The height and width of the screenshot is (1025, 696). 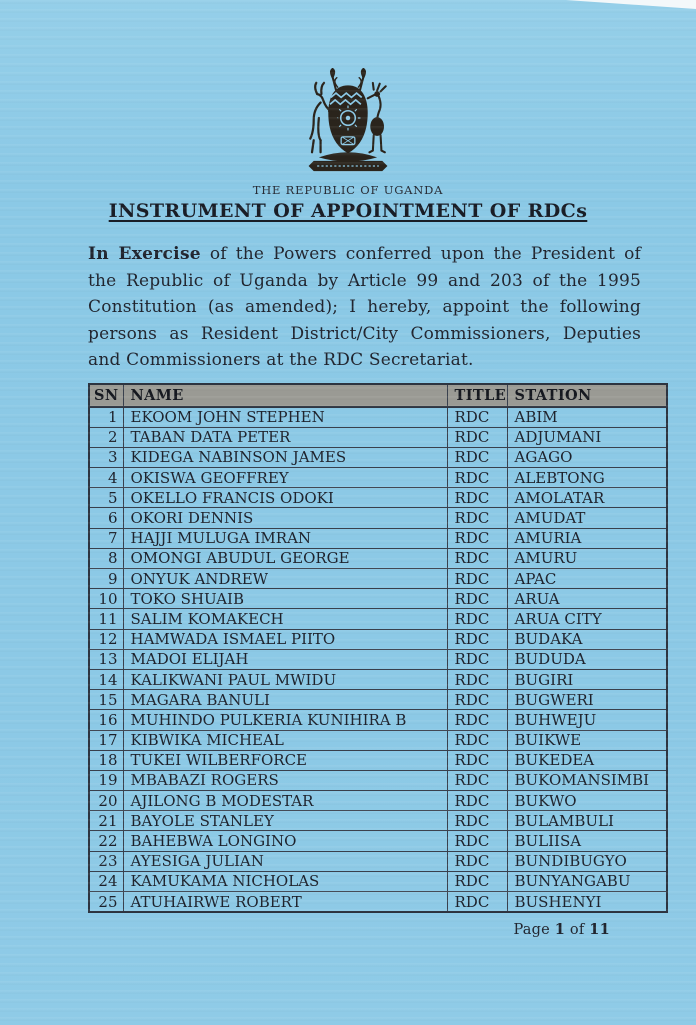 What do you see at coordinates (285, 659) in the screenshot?
I see `name-cell: MADOI ELIJAH` at bounding box center [285, 659].